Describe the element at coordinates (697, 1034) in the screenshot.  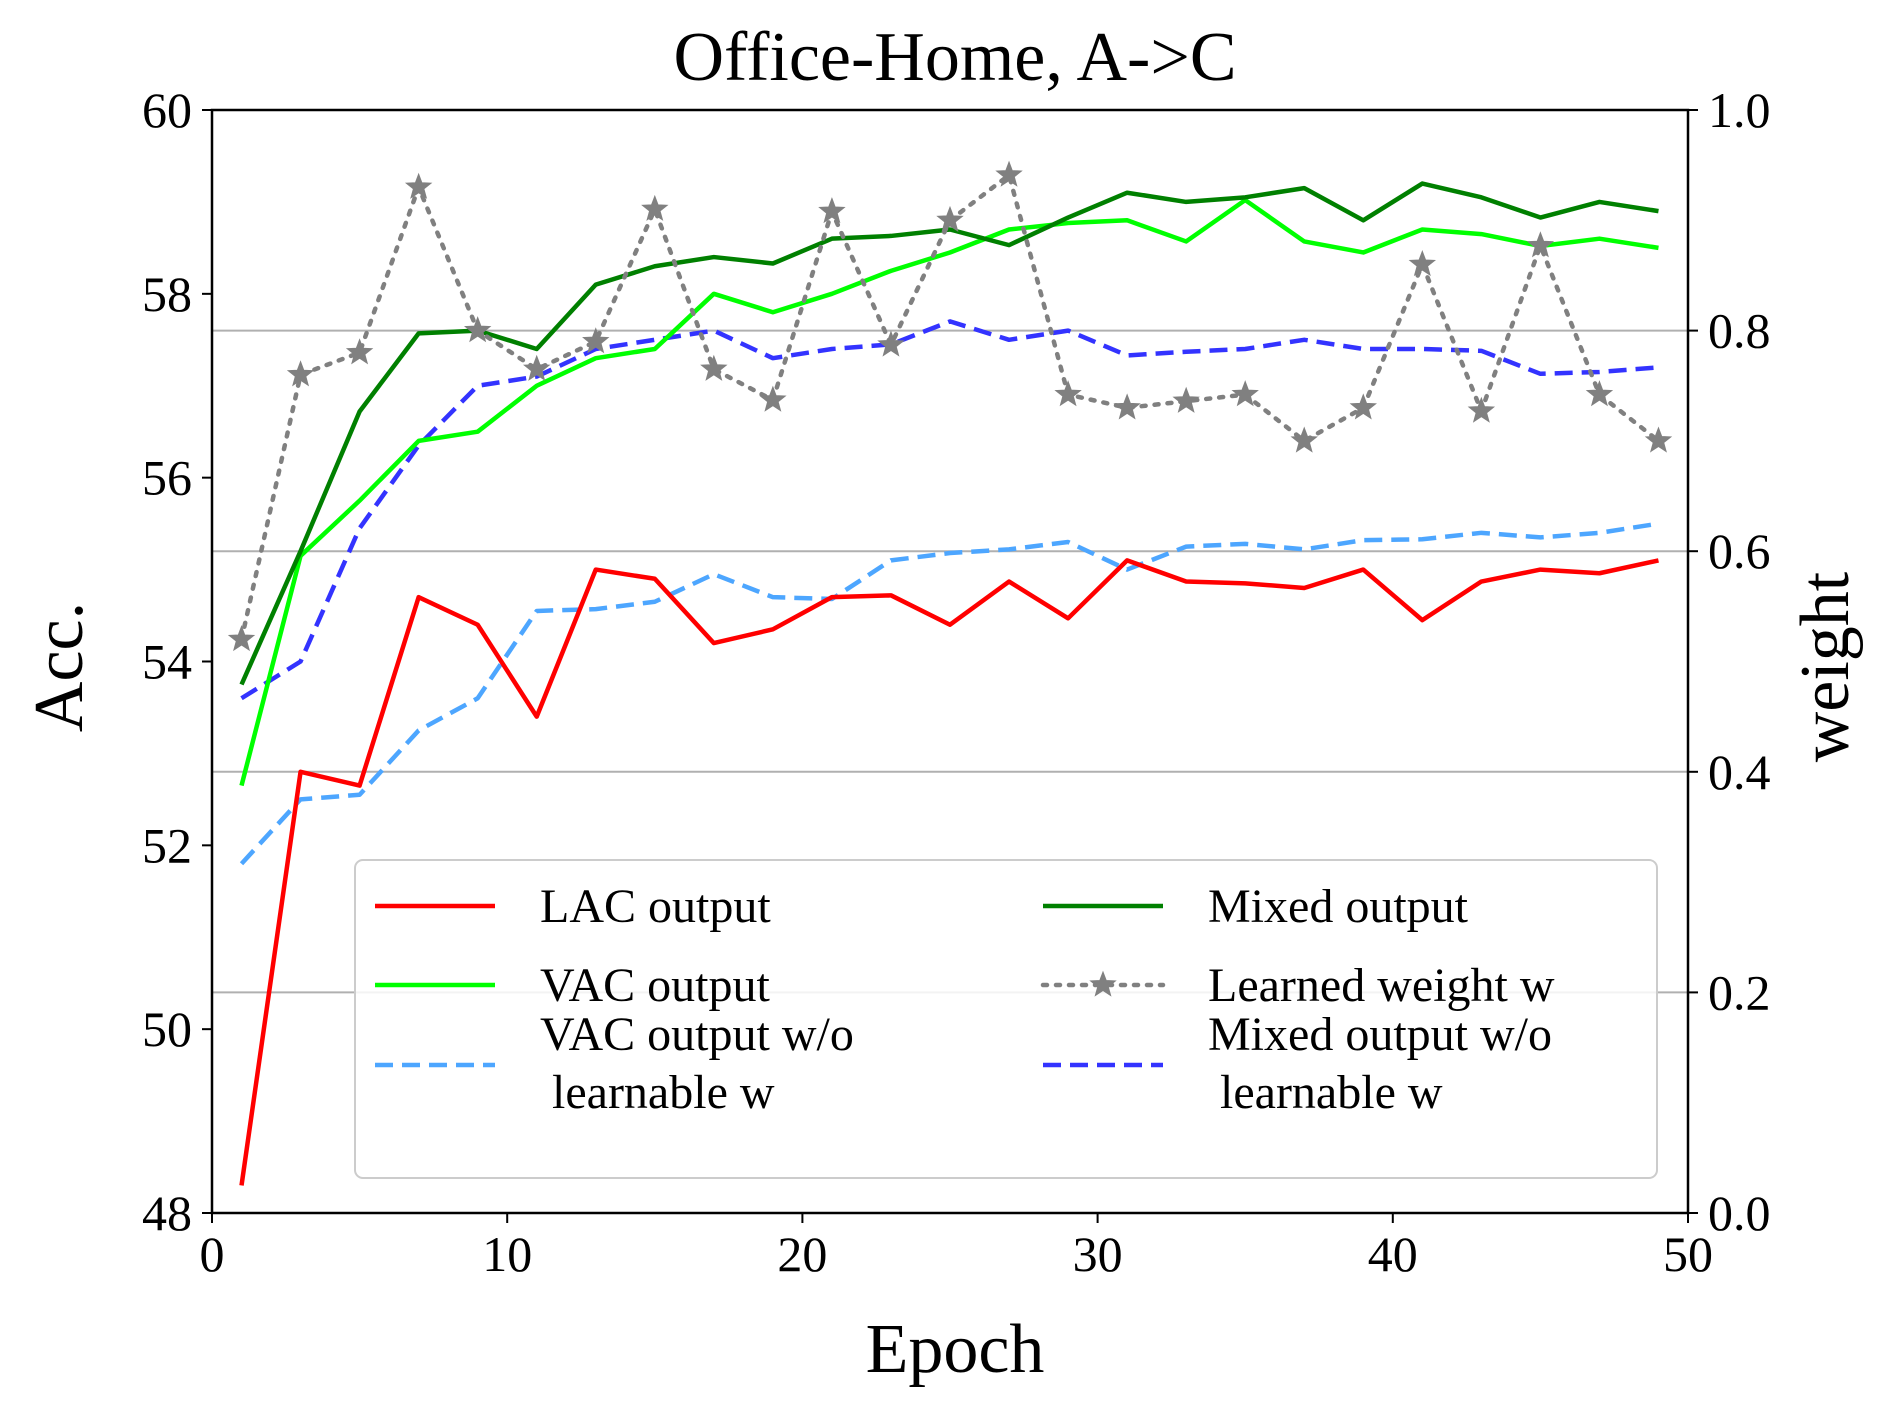
I see `legend-label-line: VAC output w/o` at that location.